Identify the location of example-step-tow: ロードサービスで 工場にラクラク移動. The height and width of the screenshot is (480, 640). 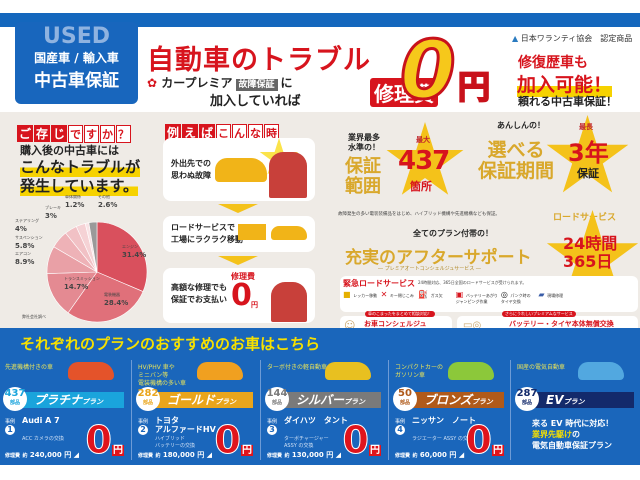
(239, 234).